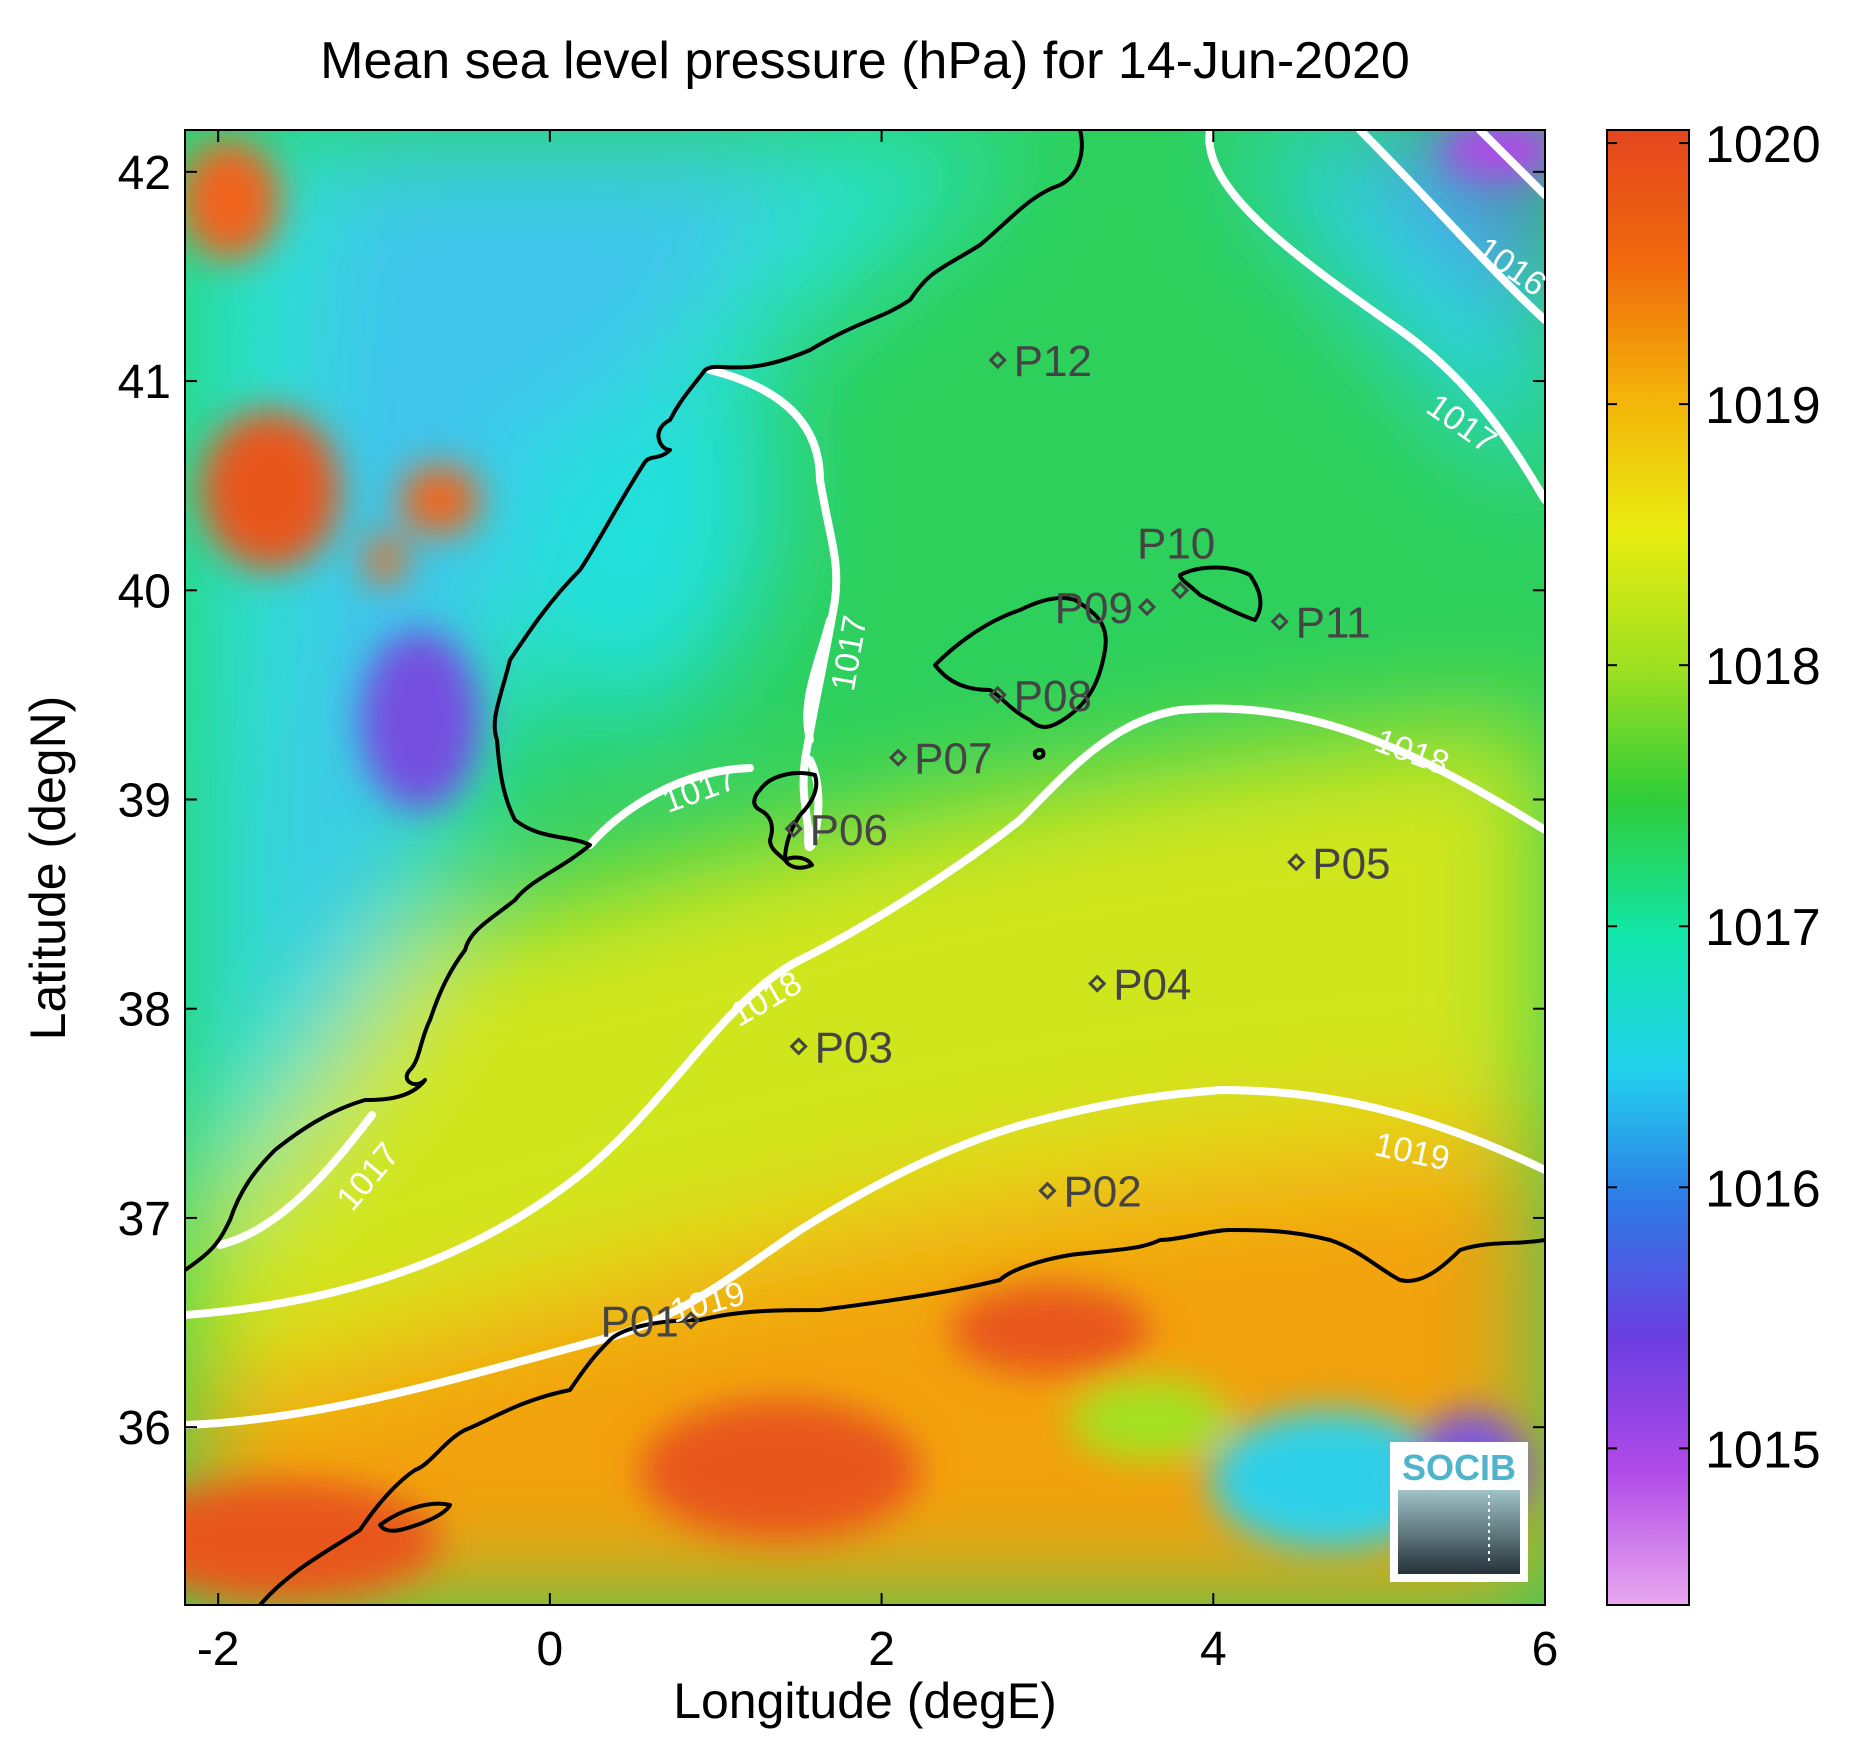 The width and height of the screenshot is (1854, 1758). I want to click on colorbar-tick-label: 1015, so click(1763, 1450).